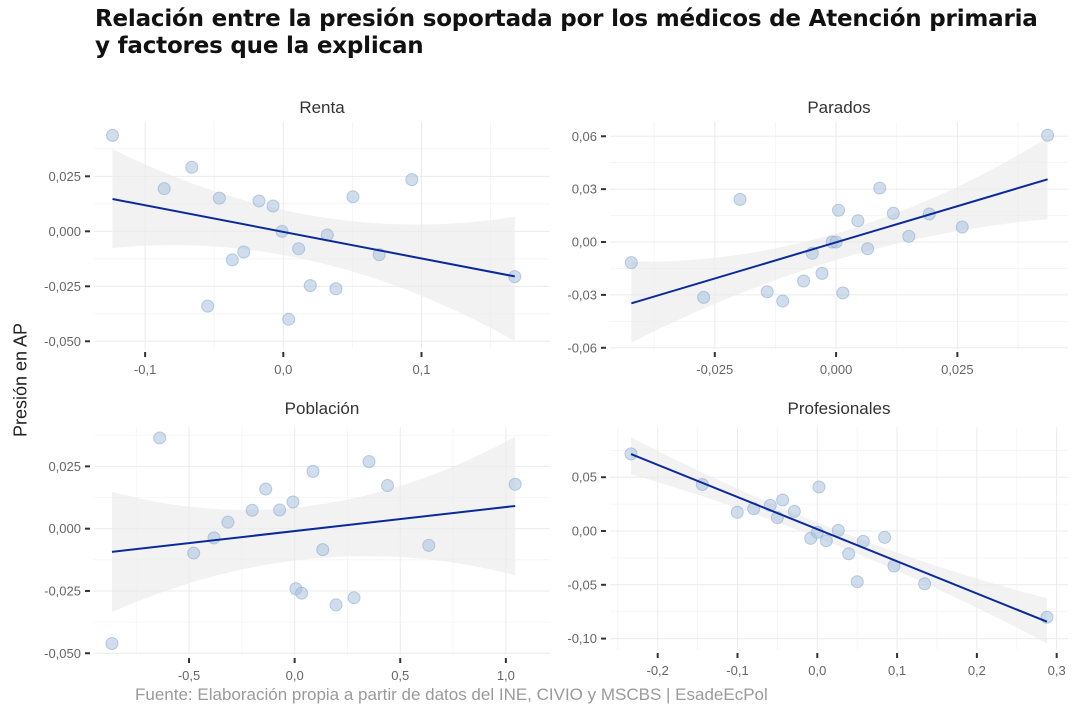 The height and width of the screenshot is (720, 1080). What do you see at coordinates (658, 670) in the screenshot?
I see `x-tick-label: -0,2` at bounding box center [658, 670].